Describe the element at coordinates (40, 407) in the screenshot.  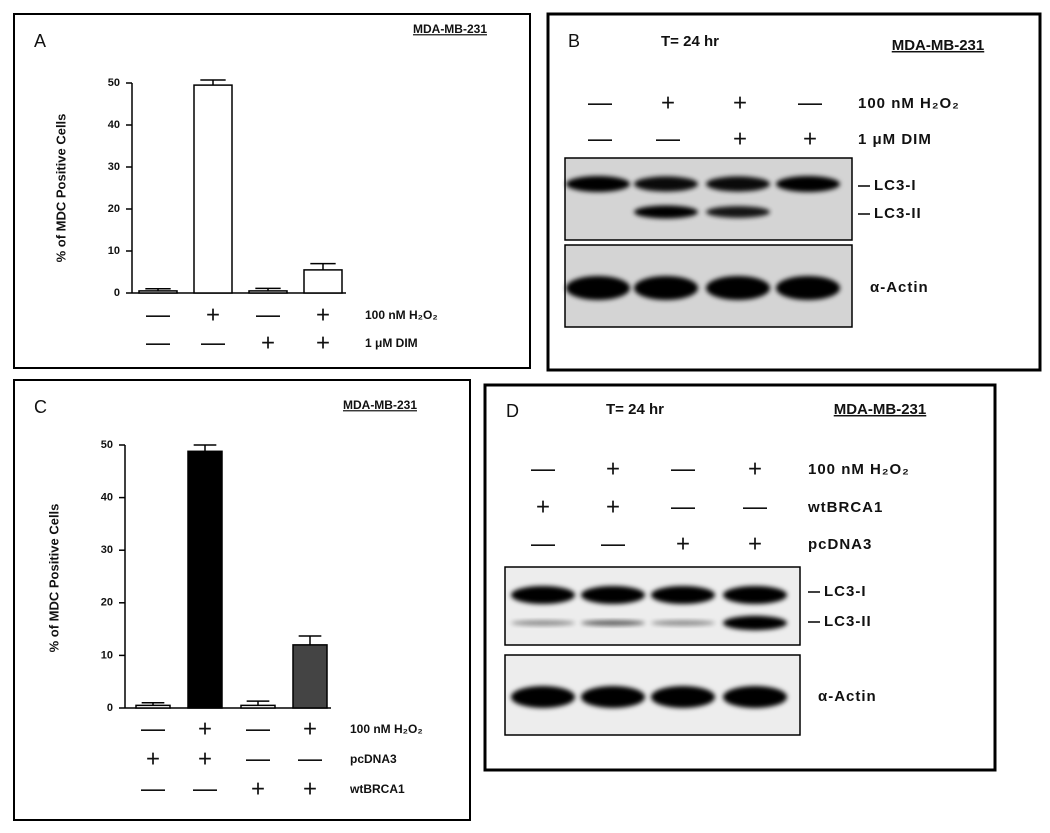
I see `panel-letter: C` at that location.